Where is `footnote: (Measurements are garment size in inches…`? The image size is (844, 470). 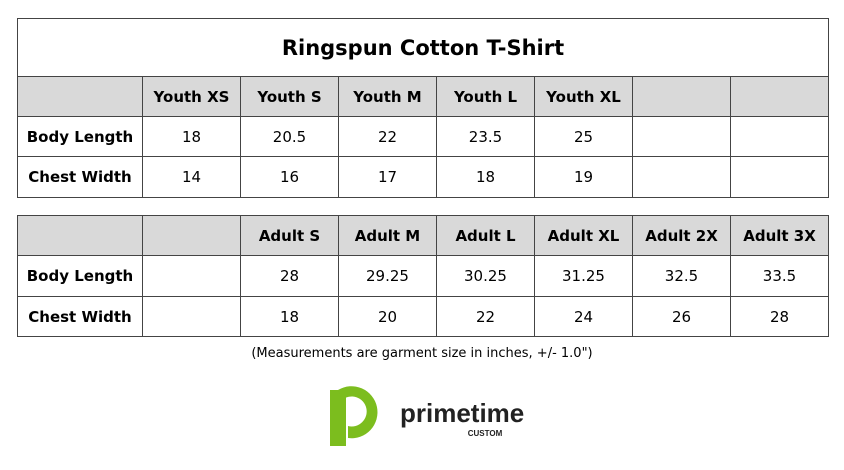 footnote: (Measurements are garment size in inches… is located at coordinates (422, 353).